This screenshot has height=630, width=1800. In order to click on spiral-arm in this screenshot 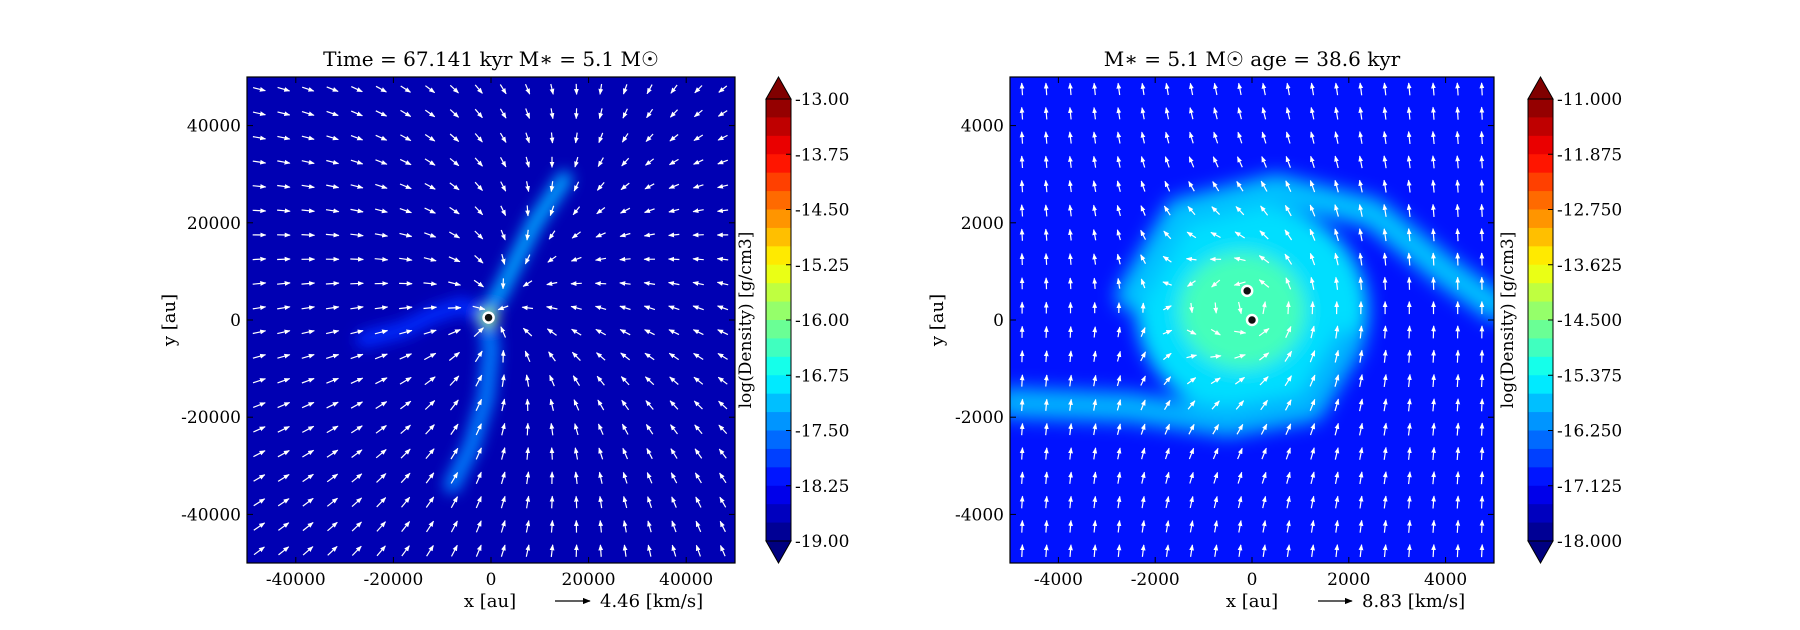, I will do `click(1187, 383)`.